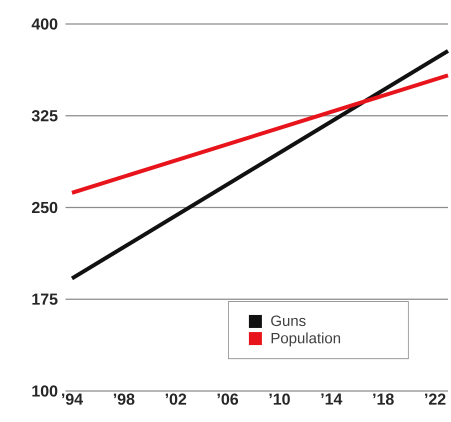  Describe the element at coordinates (45, 116) in the screenshot. I see `y-tick-label: 325` at that location.